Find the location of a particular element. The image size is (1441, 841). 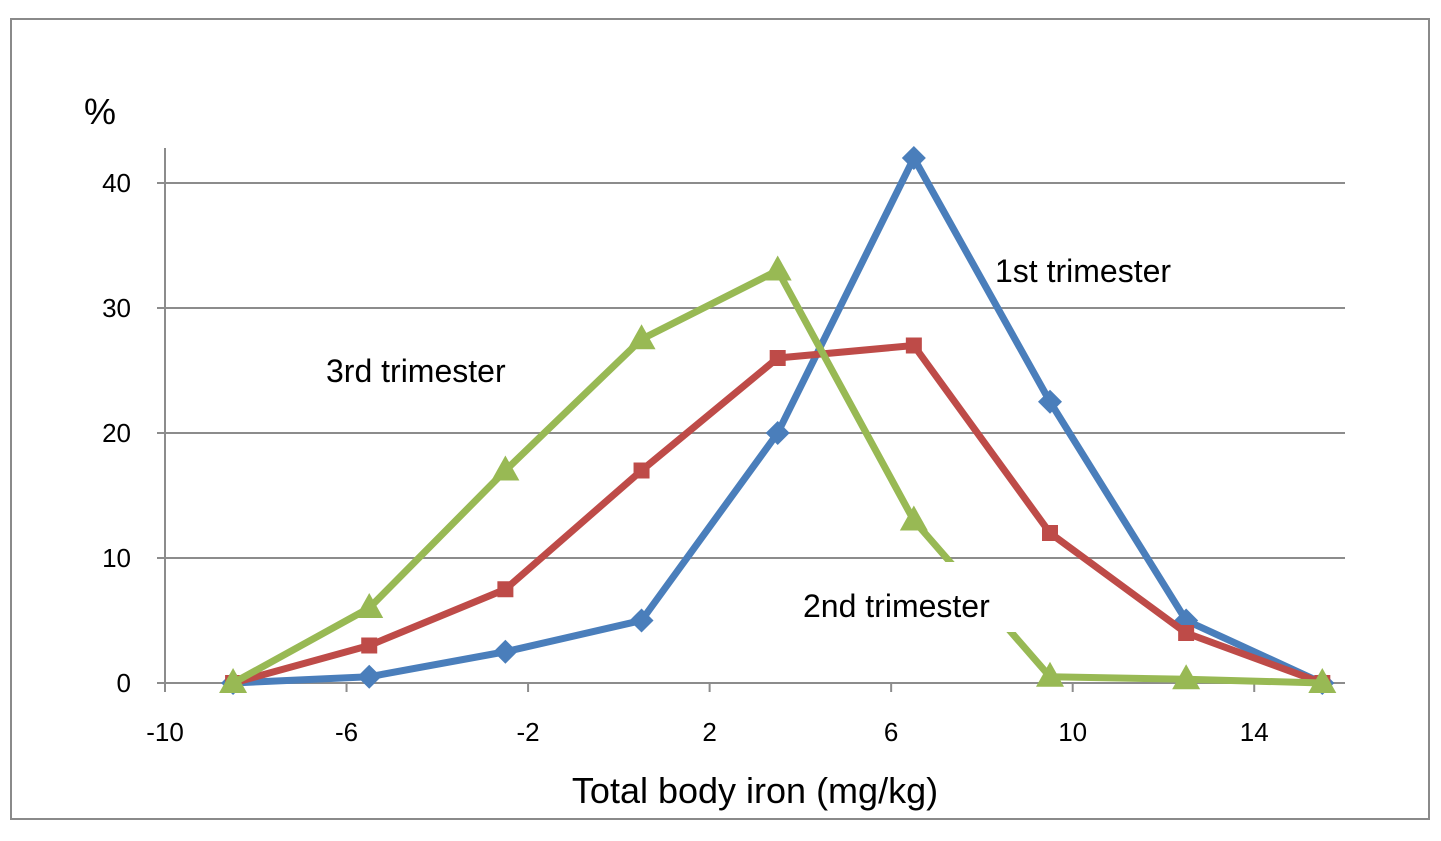

x-tick-label: 6 is located at coordinates (891, 732).